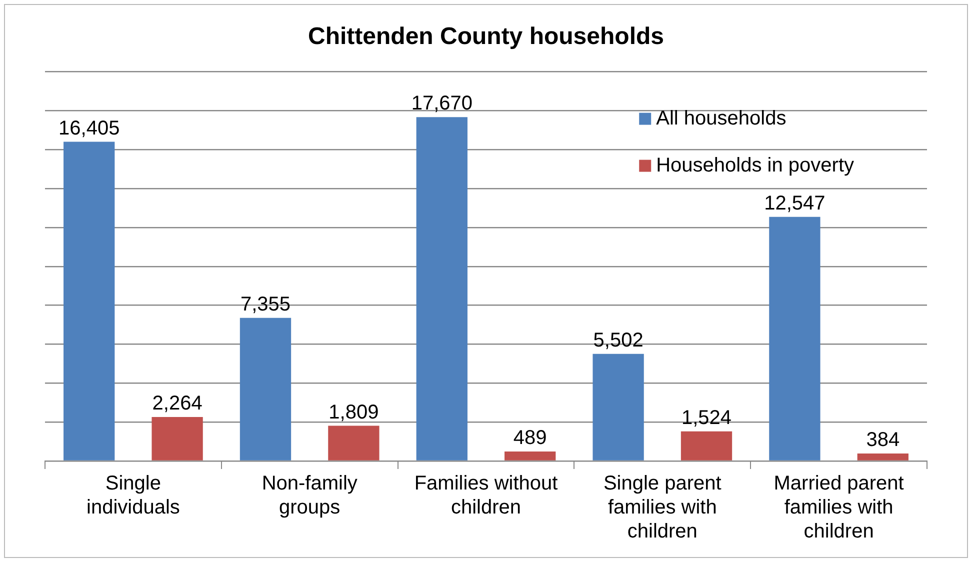 The width and height of the screenshot is (972, 562). Describe the element at coordinates (177, 403) in the screenshot. I see `data-label: 2,264` at that location.